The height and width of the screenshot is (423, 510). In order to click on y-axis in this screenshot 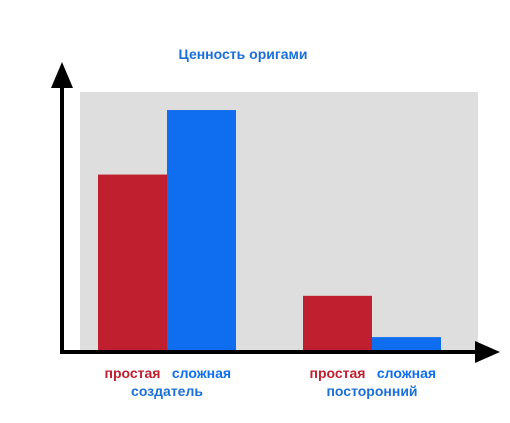, I will do `click(62, 208)`.